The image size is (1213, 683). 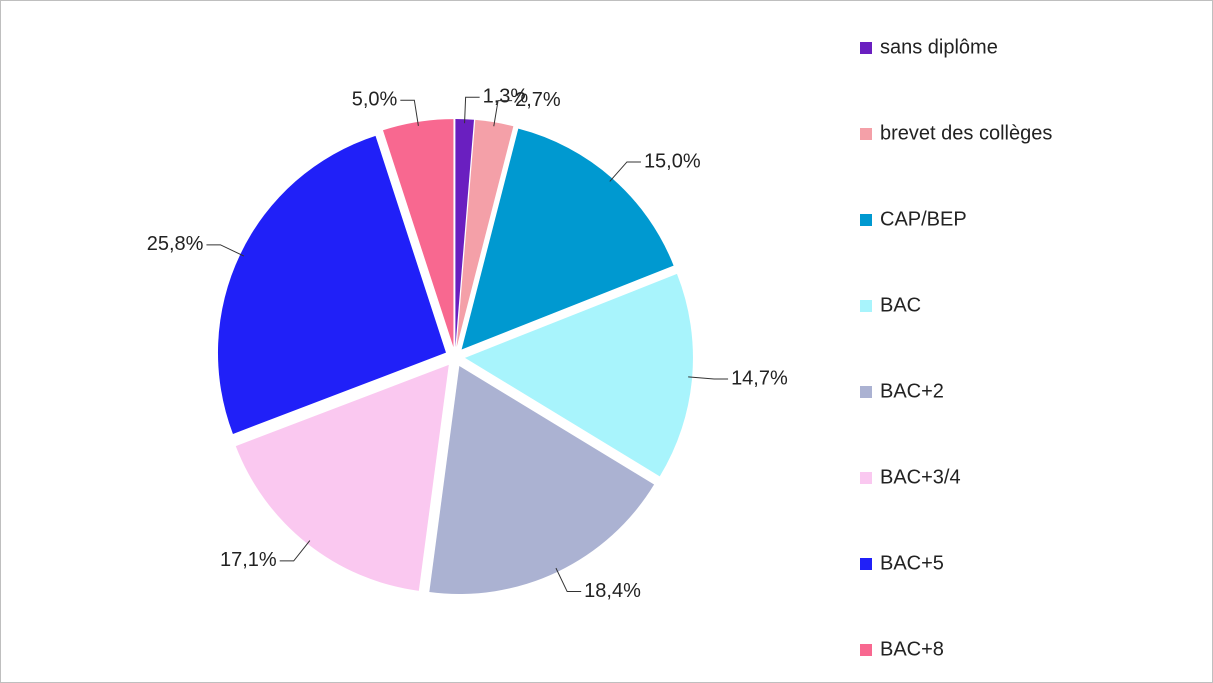 What do you see at coordinates (939, 47) in the screenshot?
I see `legend-label: sans diplôme` at bounding box center [939, 47].